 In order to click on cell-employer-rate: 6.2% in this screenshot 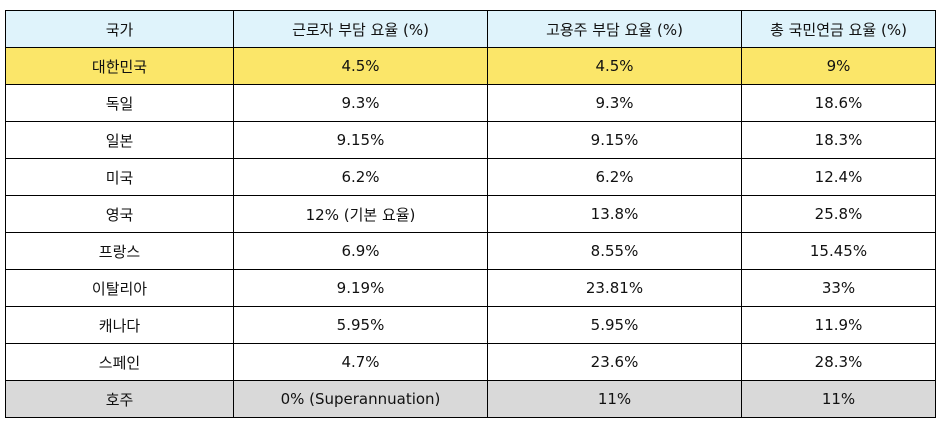, I will do `click(614, 177)`.